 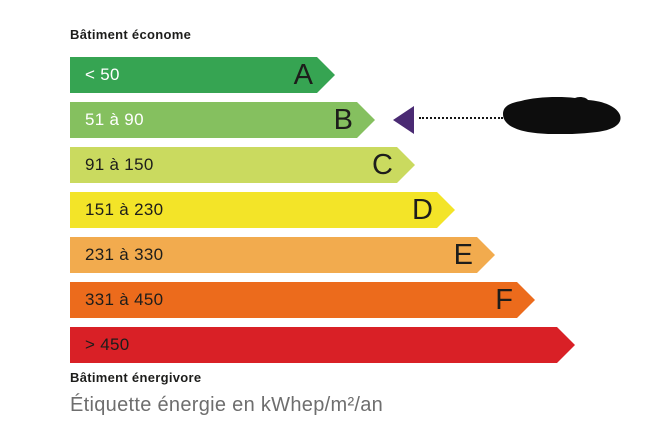 What do you see at coordinates (562, 115) in the screenshot?
I see `redacted-value-blob` at bounding box center [562, 115].